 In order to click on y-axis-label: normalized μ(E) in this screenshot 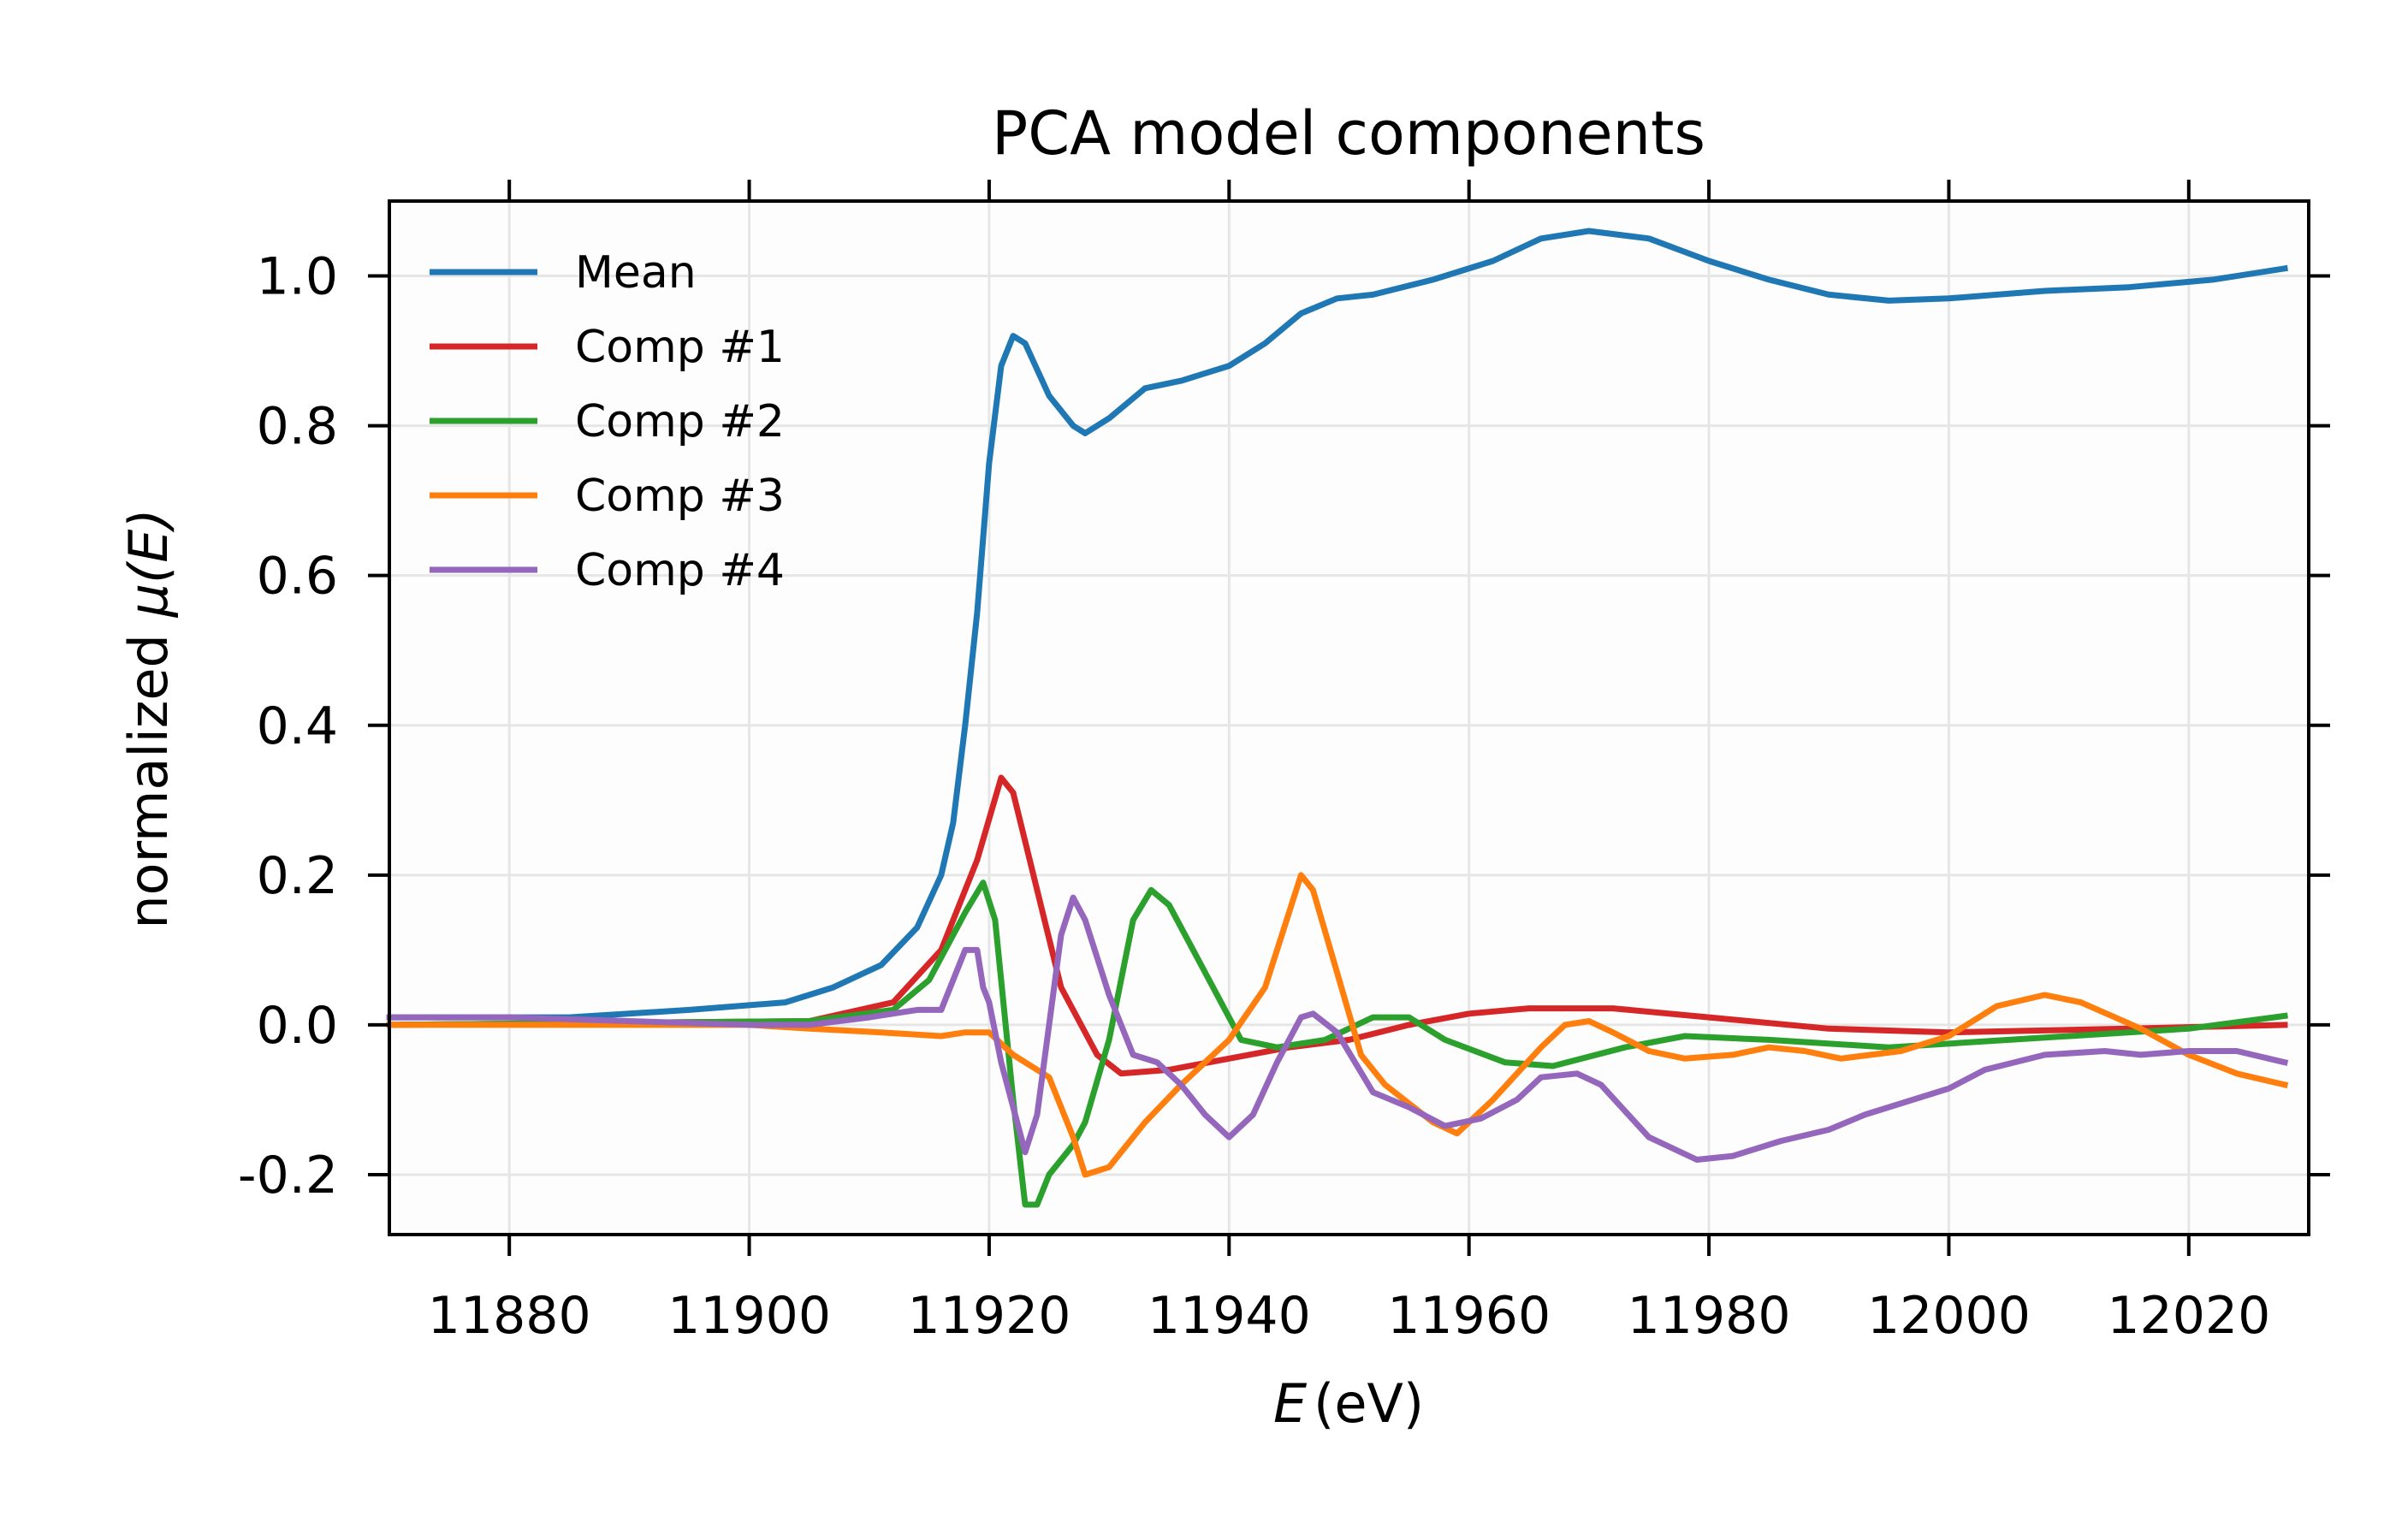, I will do `click(149, 718)`.